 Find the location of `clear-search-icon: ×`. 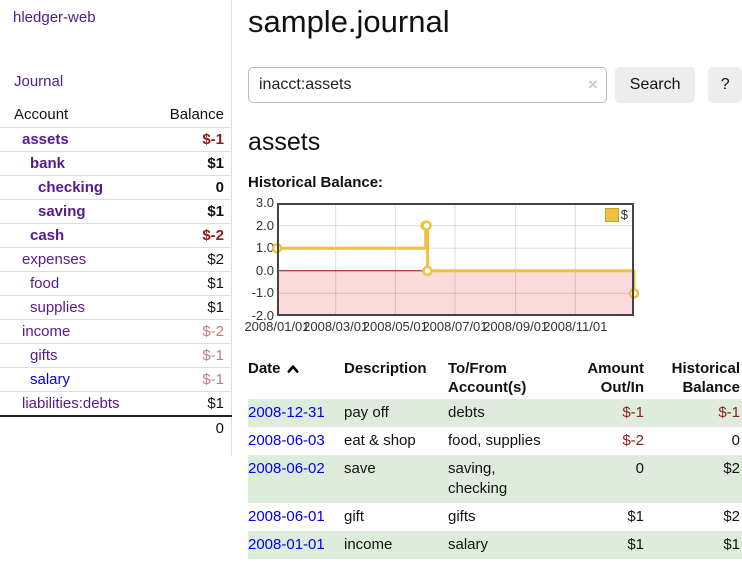

clear-search-icon: × is located at coordinates (592, 84).